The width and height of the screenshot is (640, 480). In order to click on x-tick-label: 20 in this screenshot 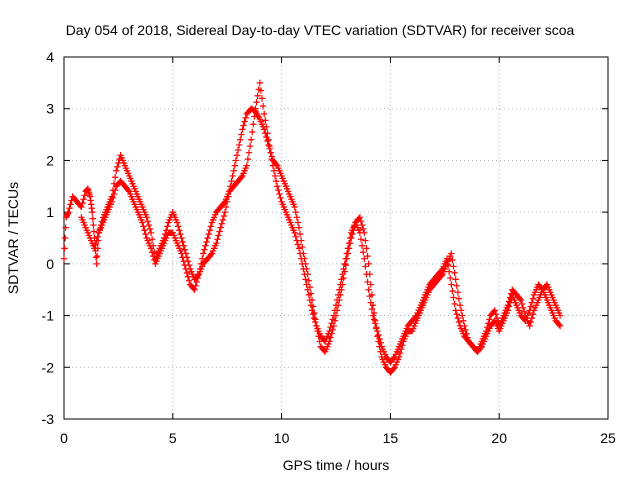, I will do `click(499, 438)`.